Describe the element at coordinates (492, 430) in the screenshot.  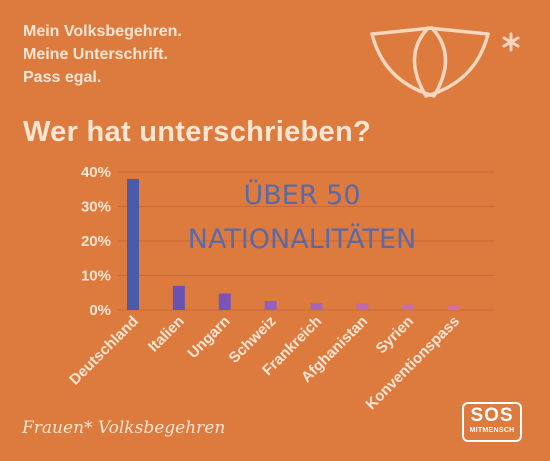
I see `sos-logo-subtext: MITMENSCH` at that location.